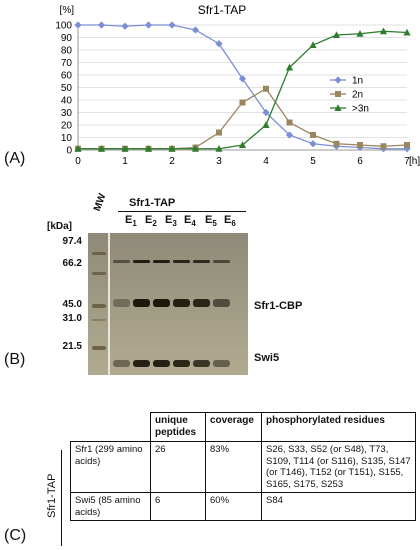  I want to click on legend-label: 2n, so click(357, 95).